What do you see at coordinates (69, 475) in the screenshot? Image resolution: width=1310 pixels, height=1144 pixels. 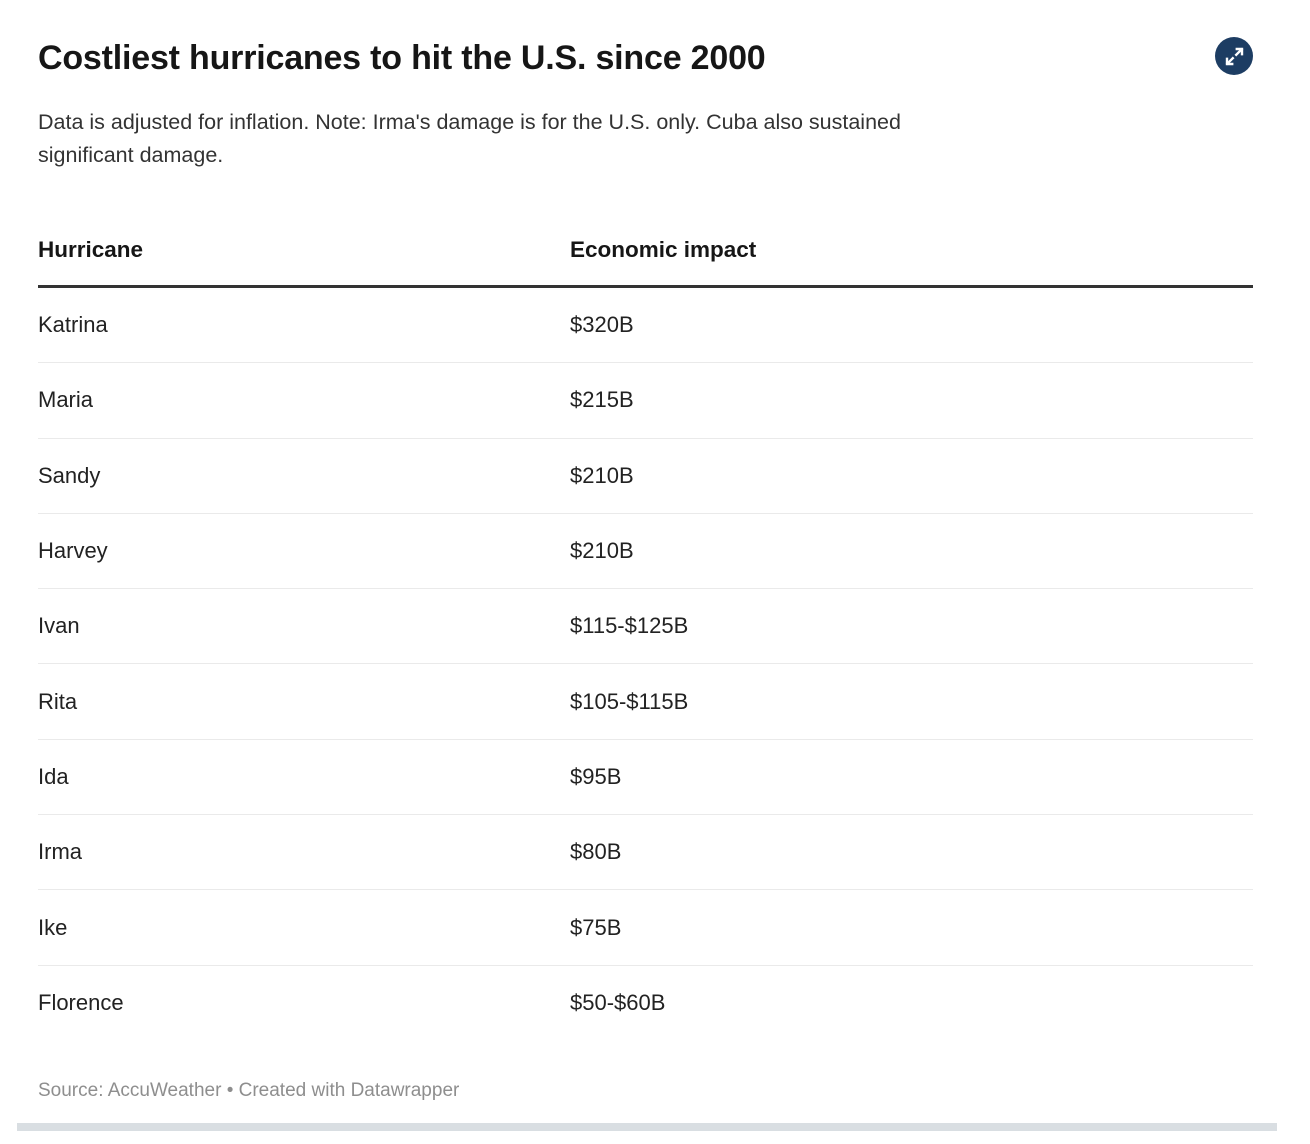 I see `hurricane-name-cell: Sandy` at bounding box center [69, 475].